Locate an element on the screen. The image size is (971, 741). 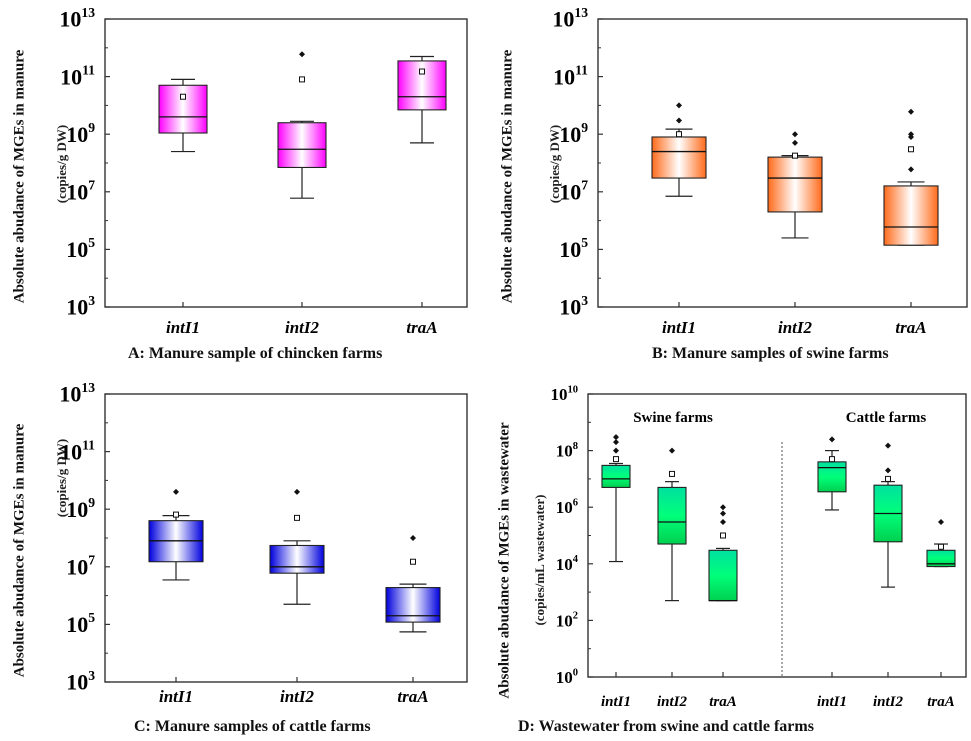
y-tick-label: 10² is located at coordinates (567, 621).